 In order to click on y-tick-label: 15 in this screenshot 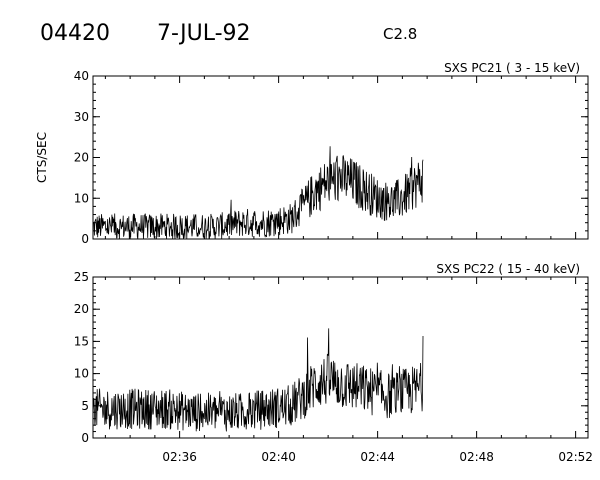, I will do `click(81, 341)`.